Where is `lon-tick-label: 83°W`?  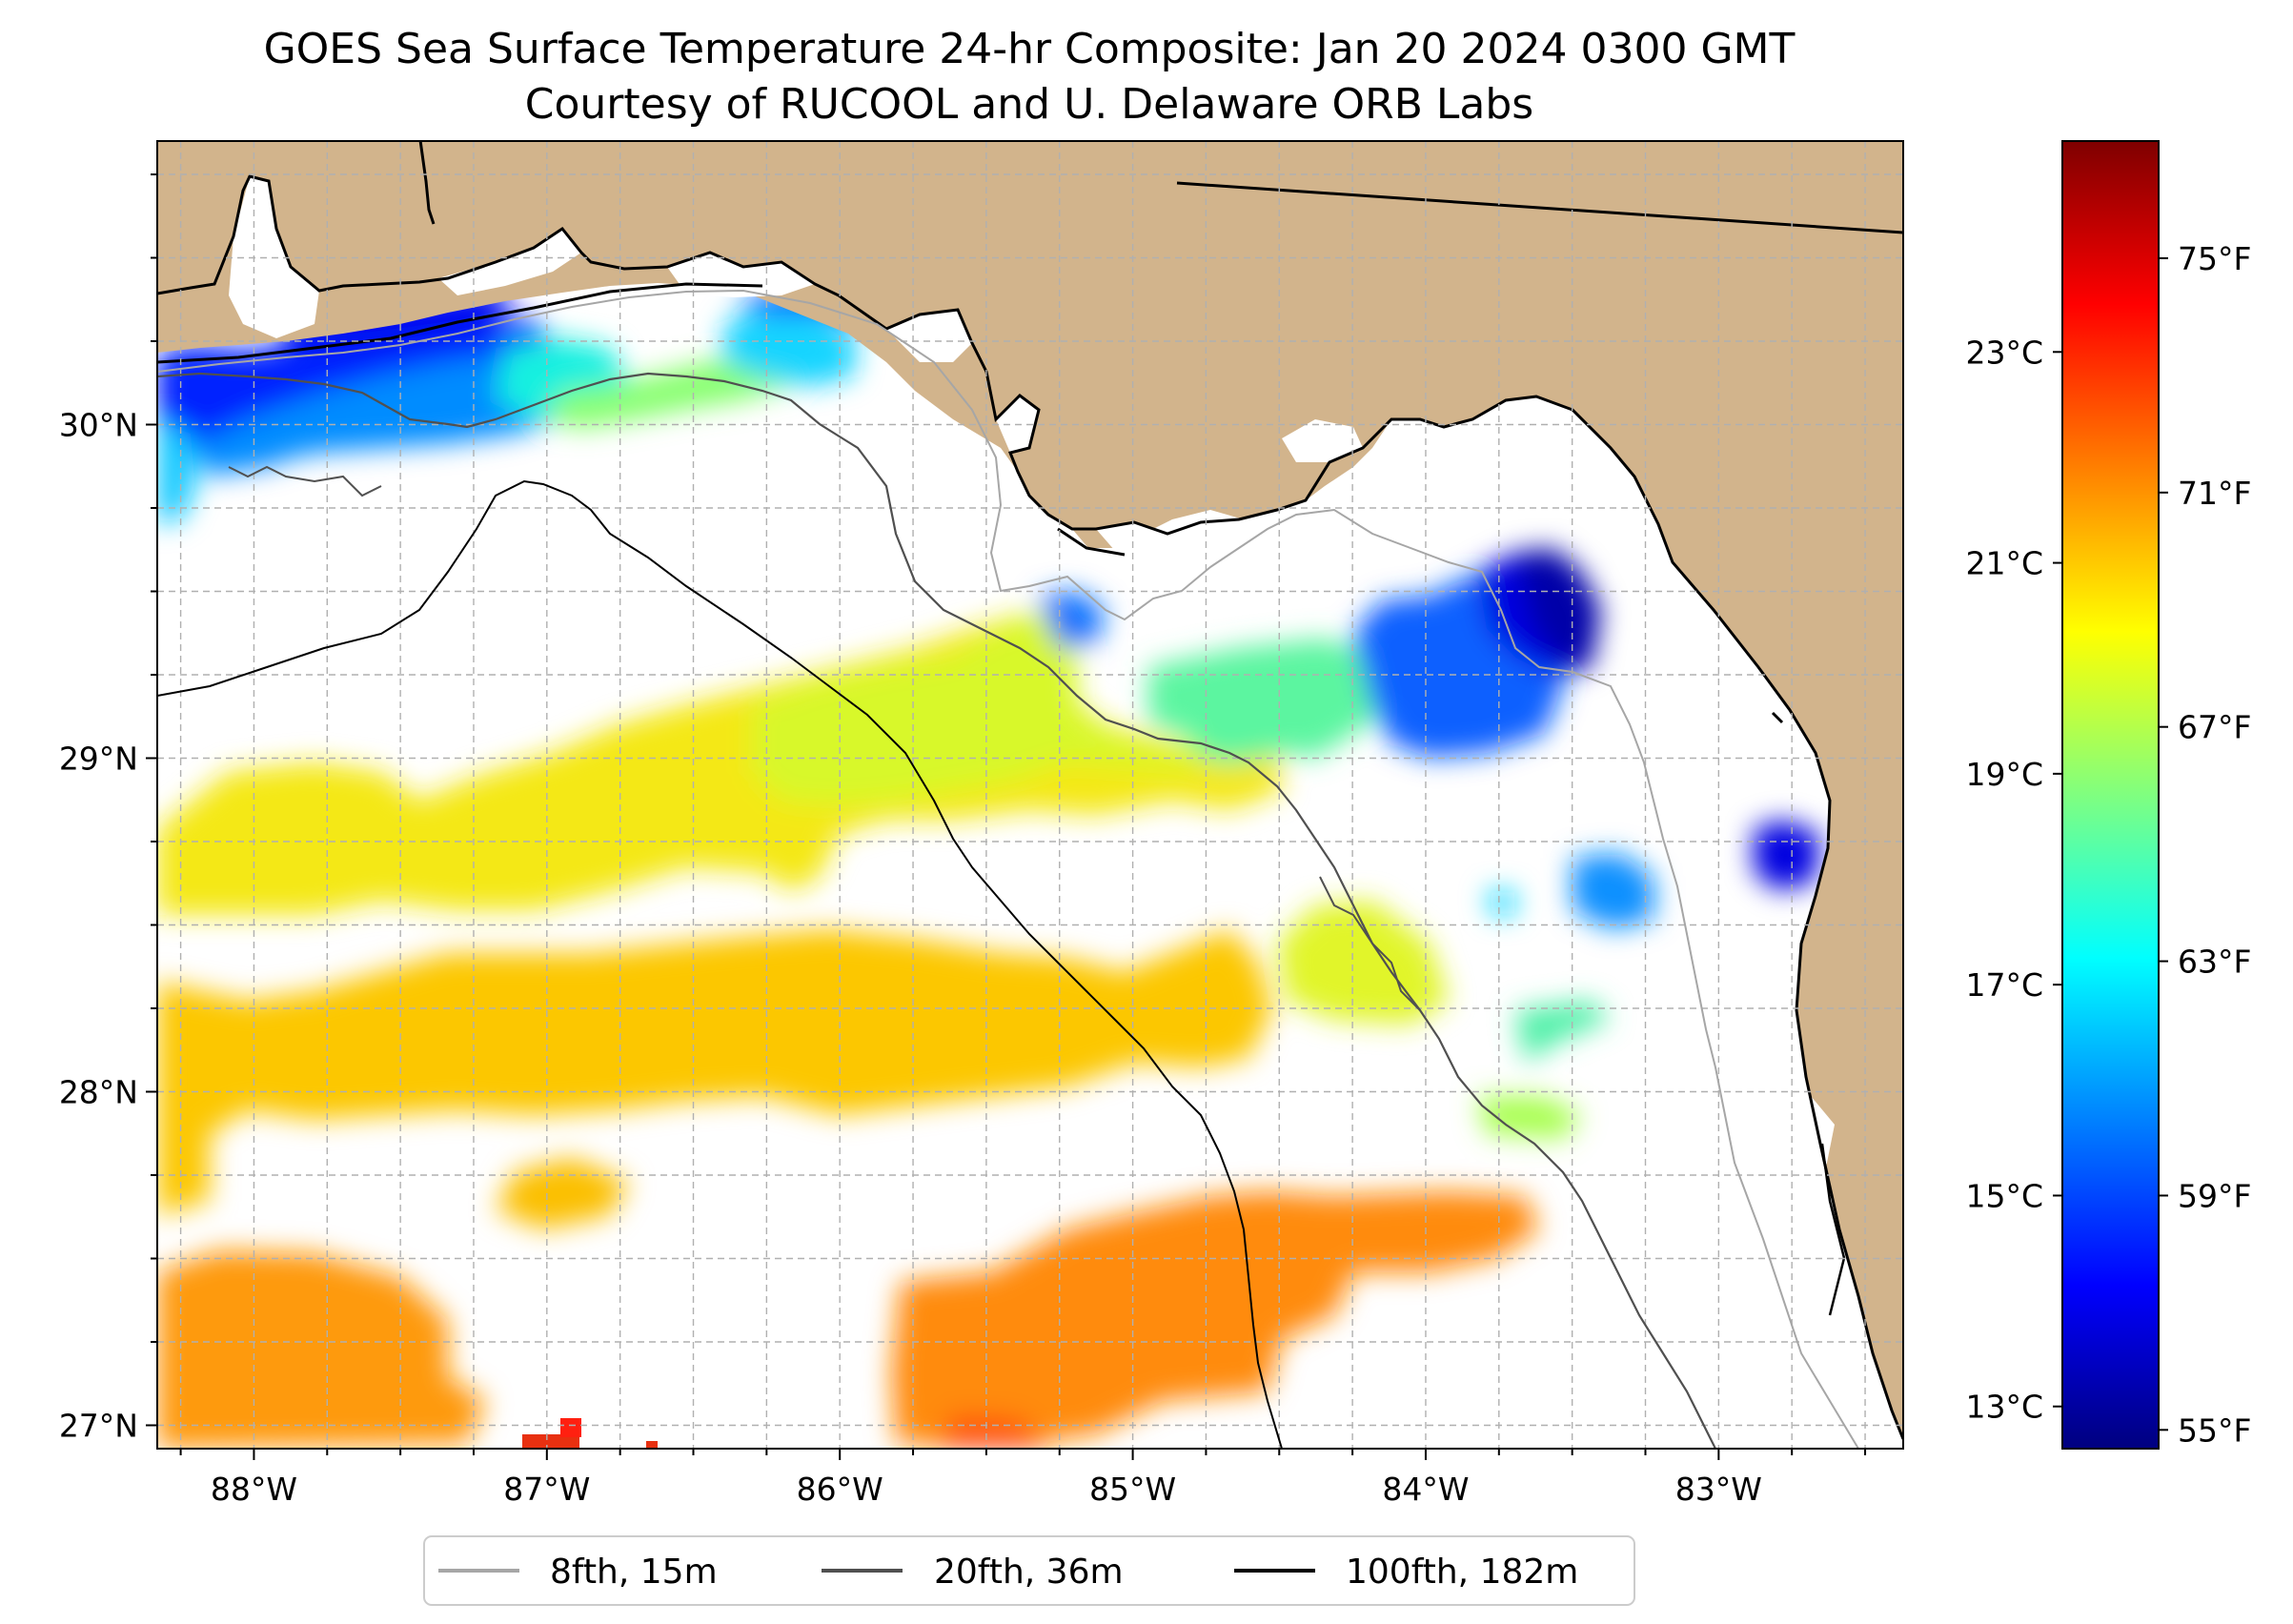
lon-tick-label: 83°W is located at coordinates (1719, 1489).